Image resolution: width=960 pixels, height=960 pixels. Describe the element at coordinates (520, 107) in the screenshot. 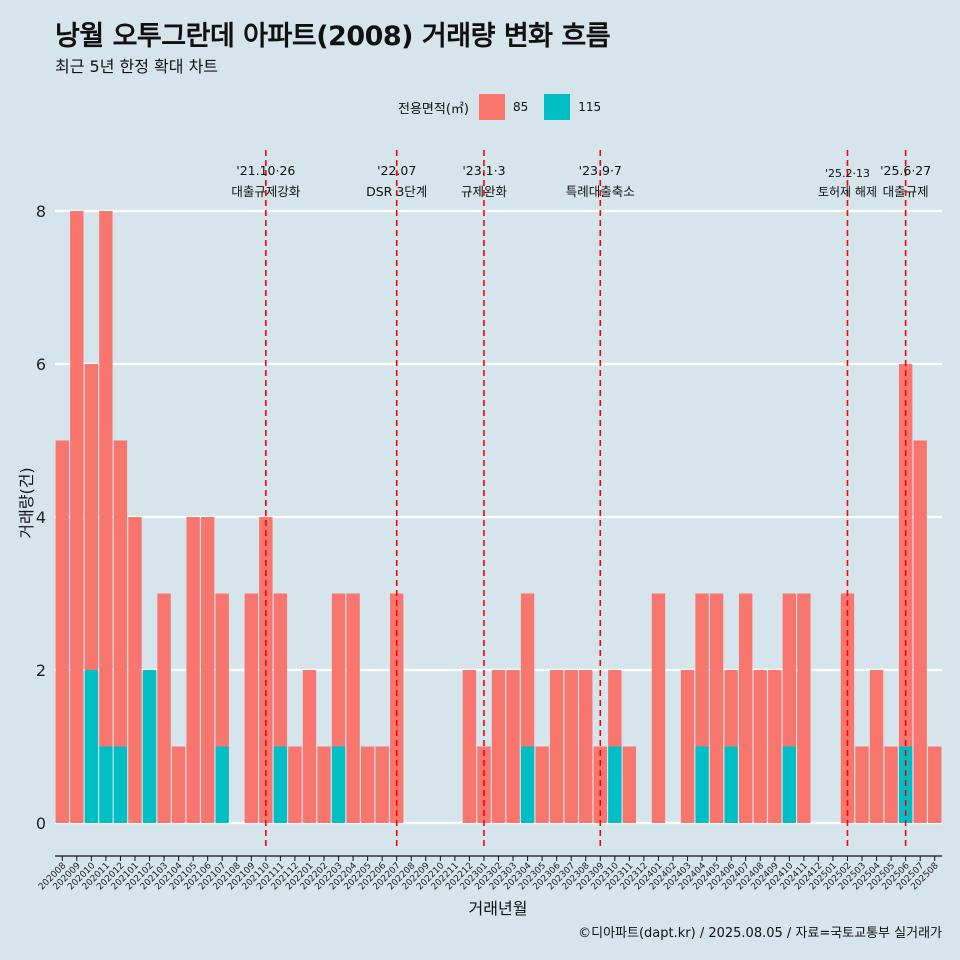

I see `legend-label-85: 85` at that location.